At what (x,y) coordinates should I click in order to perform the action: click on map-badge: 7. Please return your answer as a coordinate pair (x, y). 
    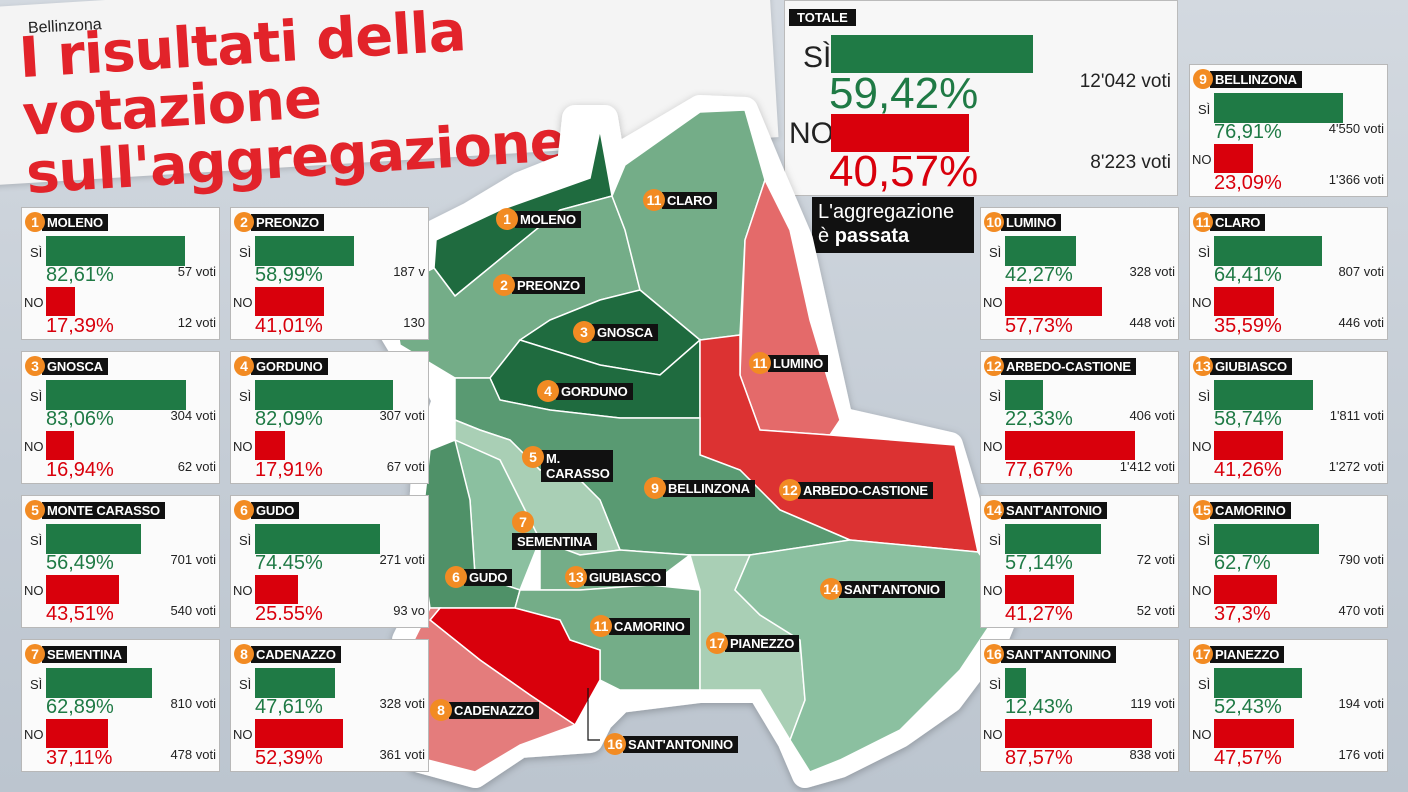
    Looking at the image, I should click on (523, 522).